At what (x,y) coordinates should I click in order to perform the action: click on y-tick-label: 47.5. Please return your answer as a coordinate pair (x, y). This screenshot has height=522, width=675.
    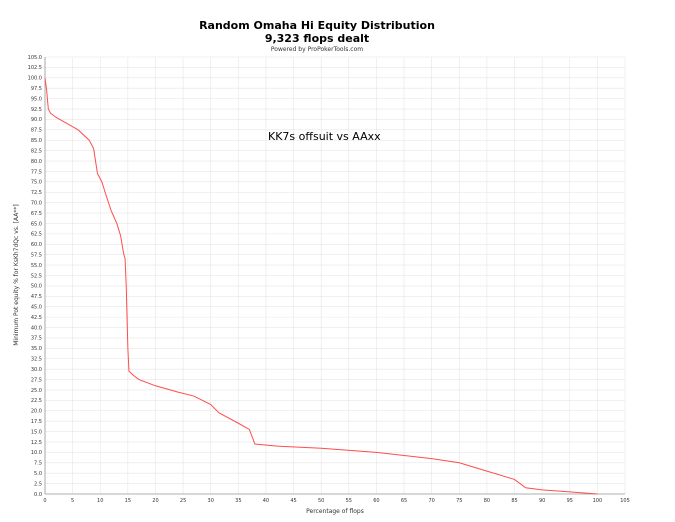
    Looking at the image, I should click on (36, 297).